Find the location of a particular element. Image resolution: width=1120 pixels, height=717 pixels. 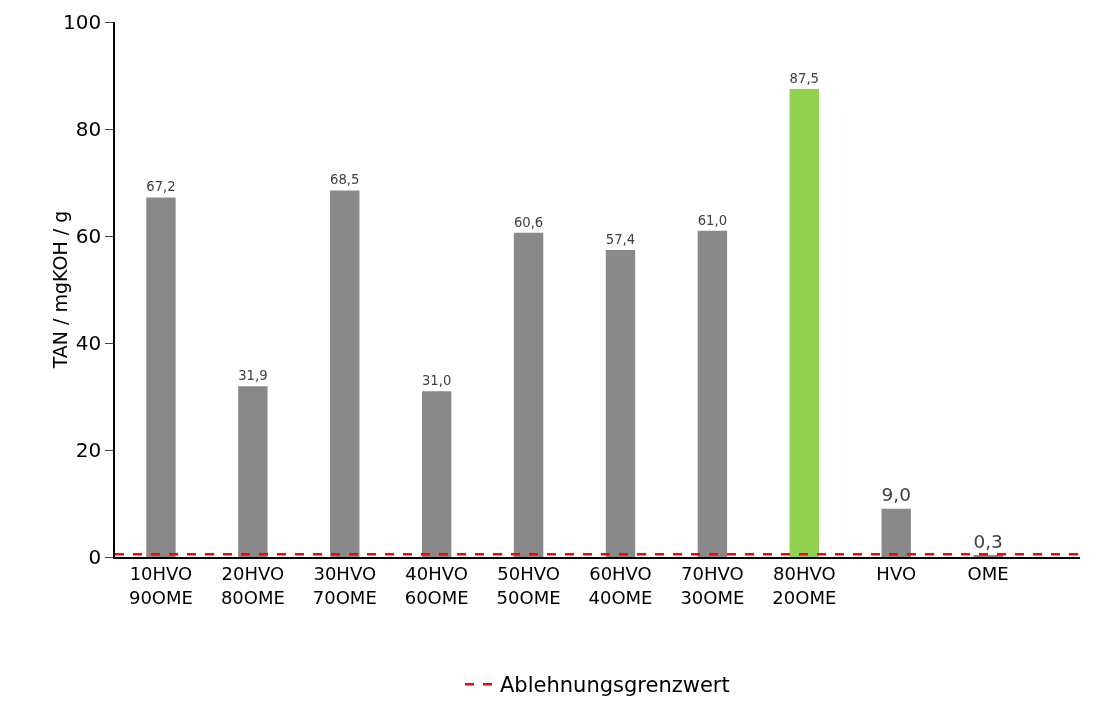

y-tick-label: 0 is located at coordinates (95, 557).